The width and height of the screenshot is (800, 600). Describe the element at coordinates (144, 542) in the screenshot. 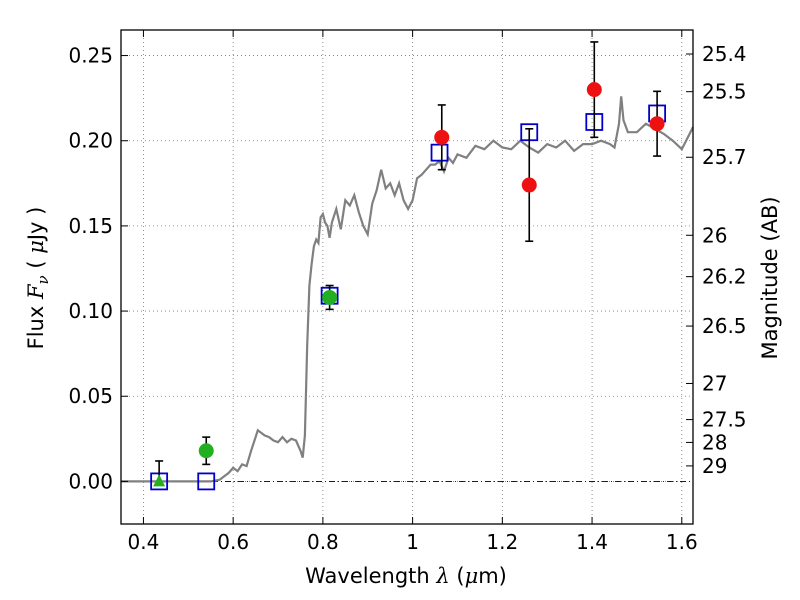

I see `x-tick-label: 0.4` at that location.